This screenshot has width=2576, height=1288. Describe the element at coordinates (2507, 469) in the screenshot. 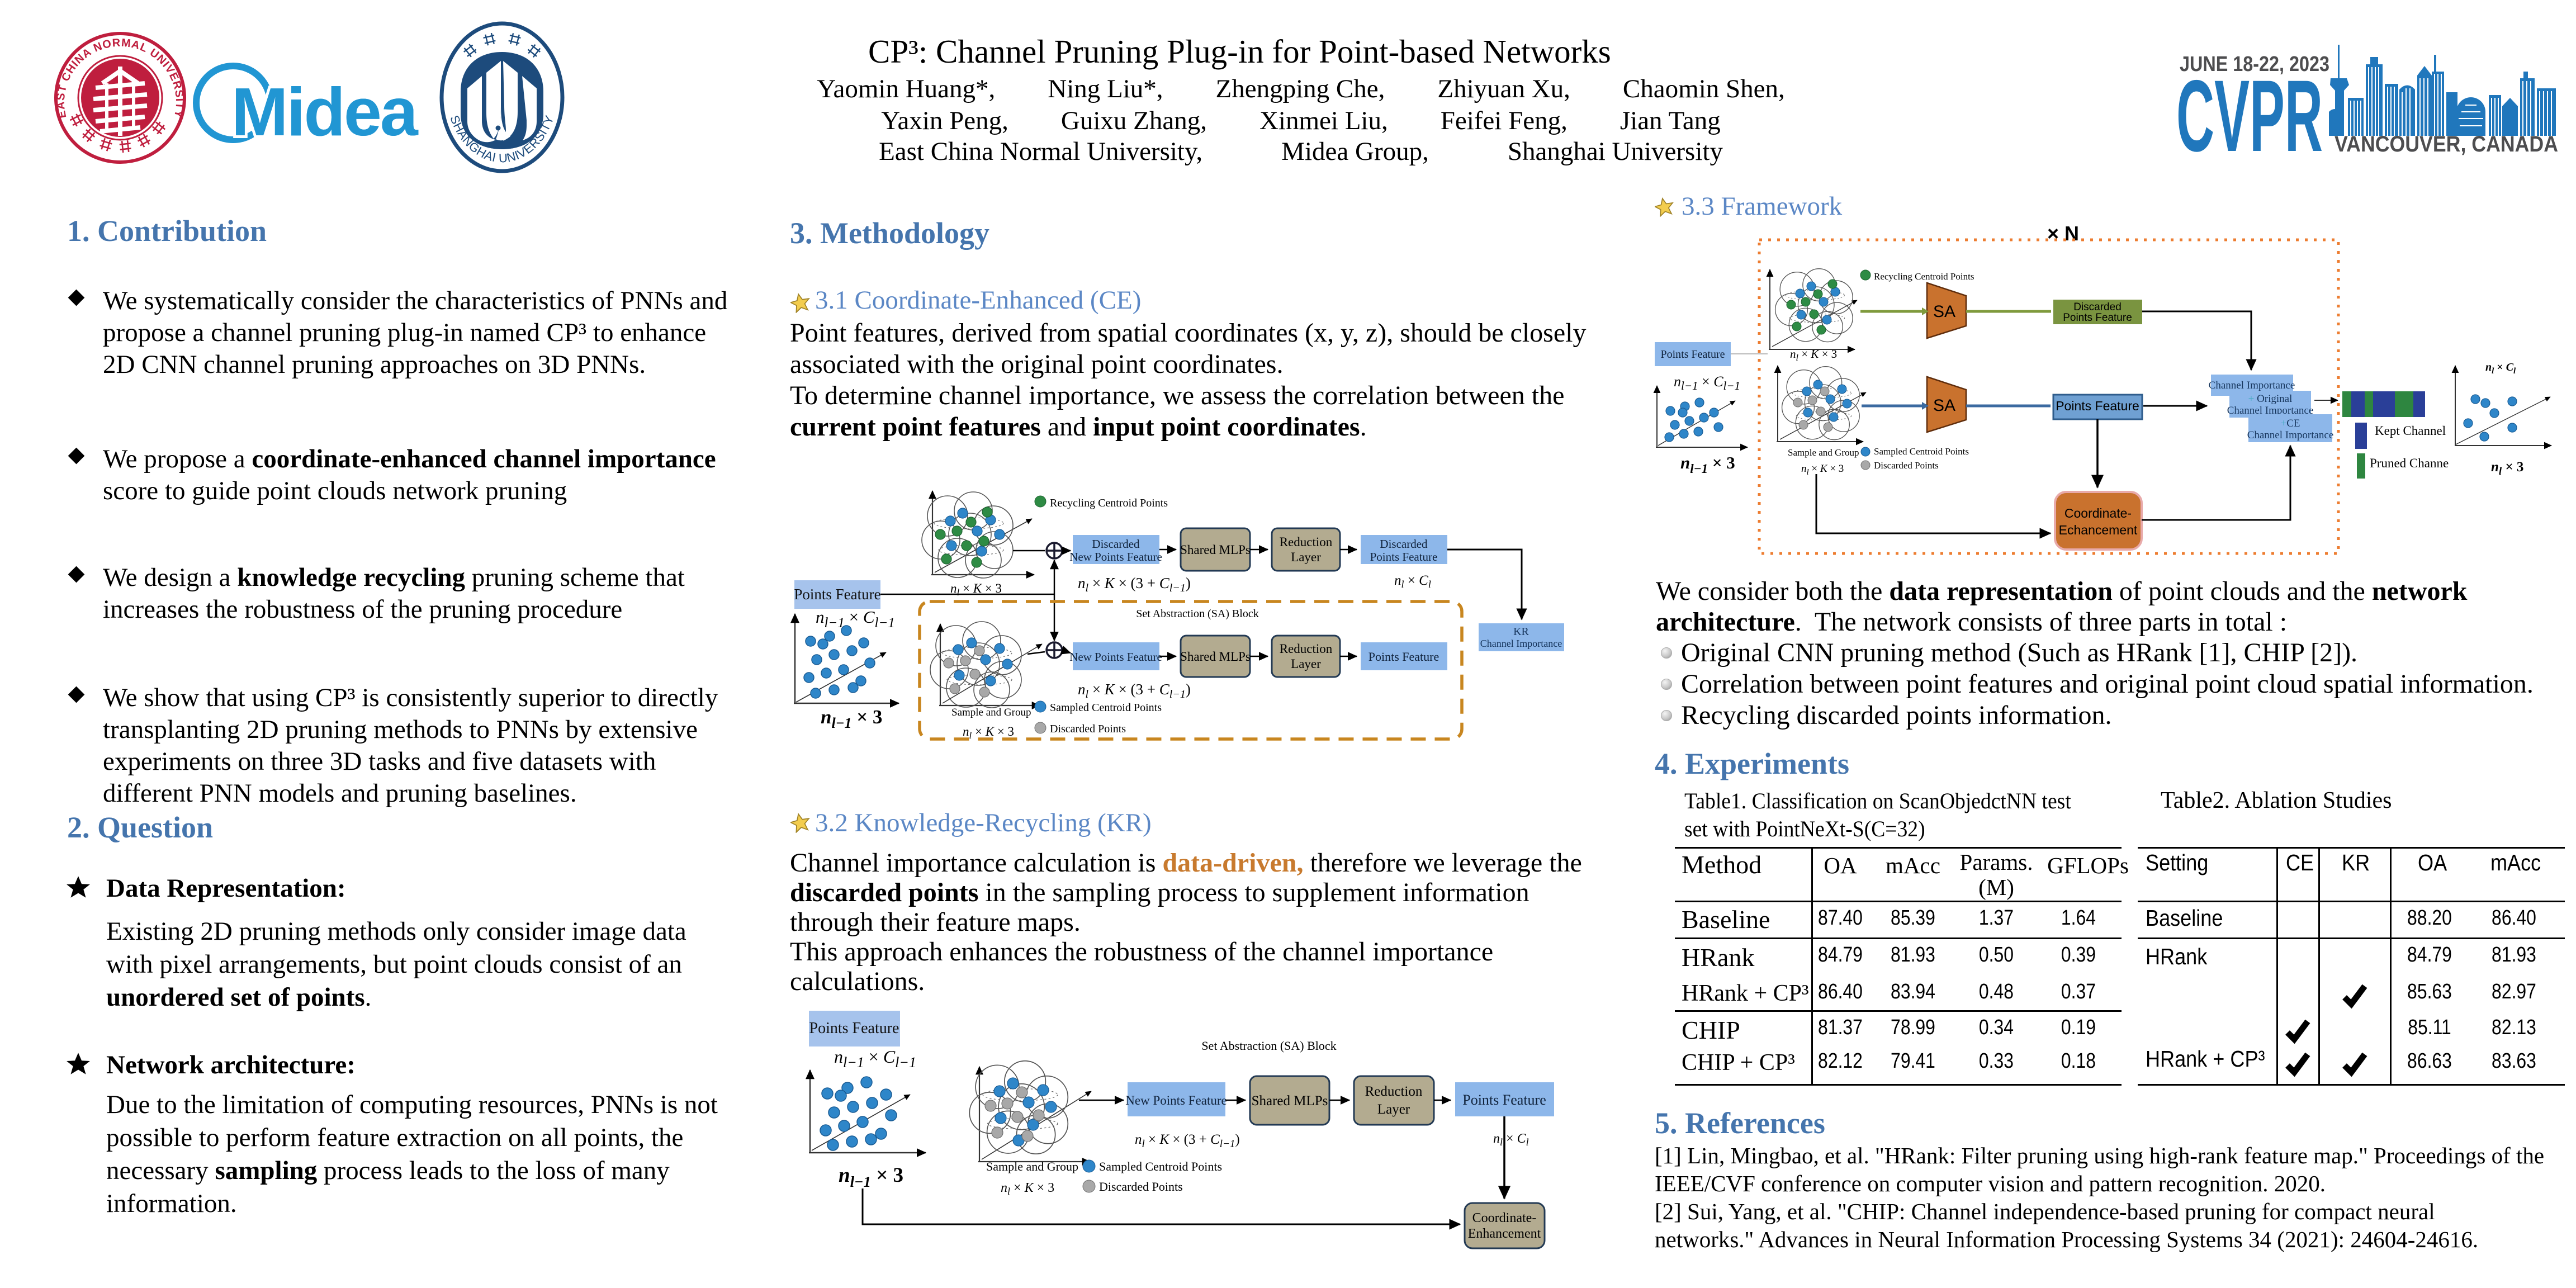

I see `svg-text: nl × 3` at that location.